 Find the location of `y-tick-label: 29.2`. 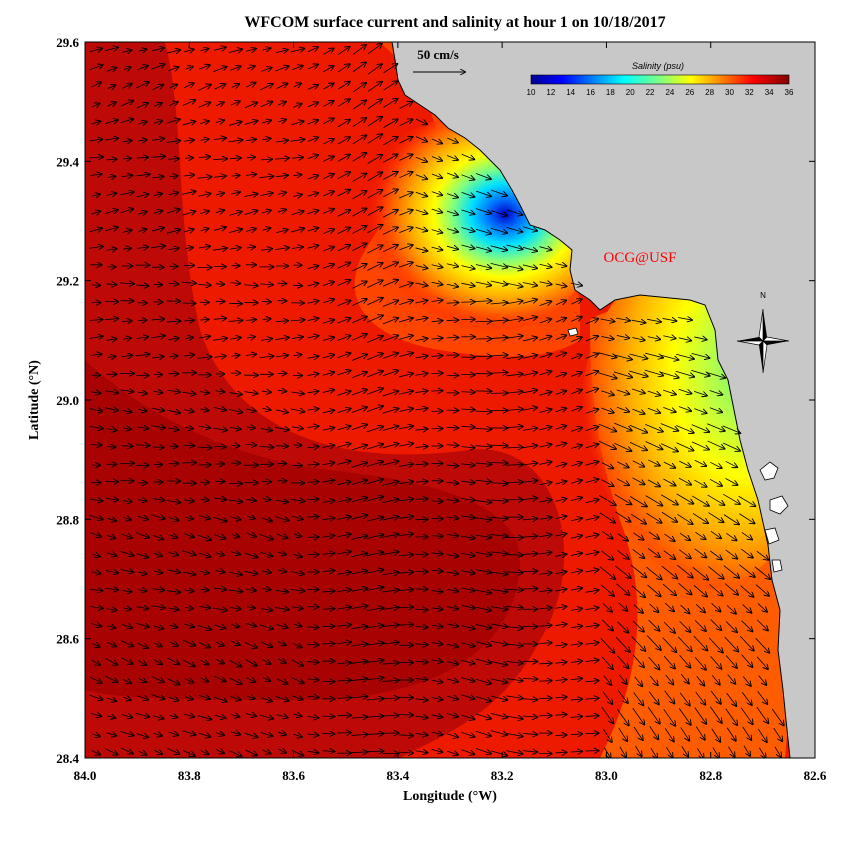

y-tick-label: 29.2 is located at coordinates (67, 281).